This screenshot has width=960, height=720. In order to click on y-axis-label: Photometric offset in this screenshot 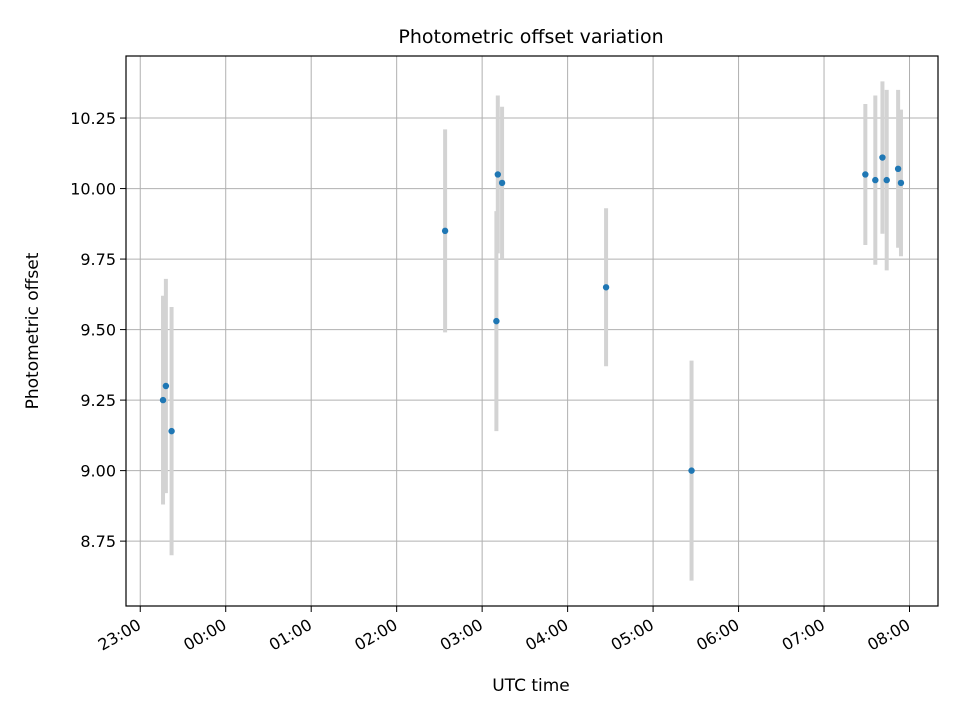, I will do `click(33, 330)`.